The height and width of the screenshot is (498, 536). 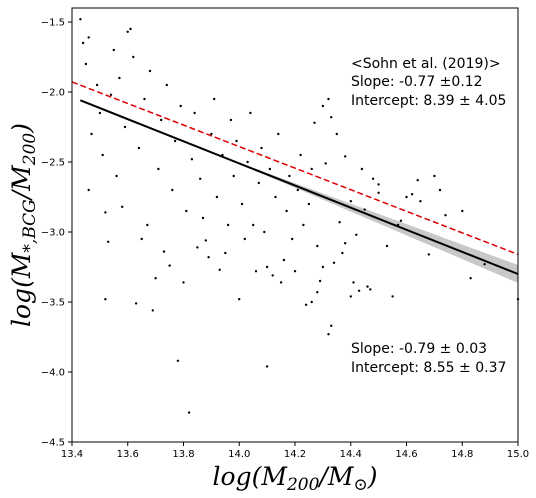 What do you see at coordinates (53, 373) in the screenshot?
I see `y-tick-label: −4.0` at bounding box center [53, 373].